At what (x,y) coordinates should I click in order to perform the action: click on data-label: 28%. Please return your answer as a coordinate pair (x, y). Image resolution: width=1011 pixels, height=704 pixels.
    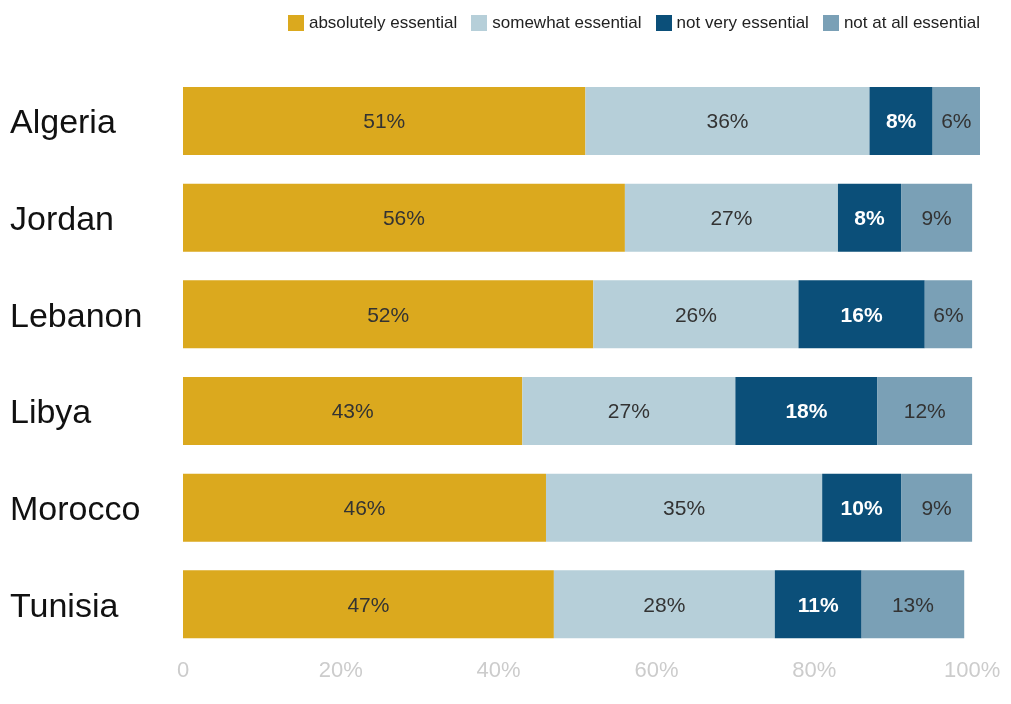
    Looking at the image, I should click on (664, 604).